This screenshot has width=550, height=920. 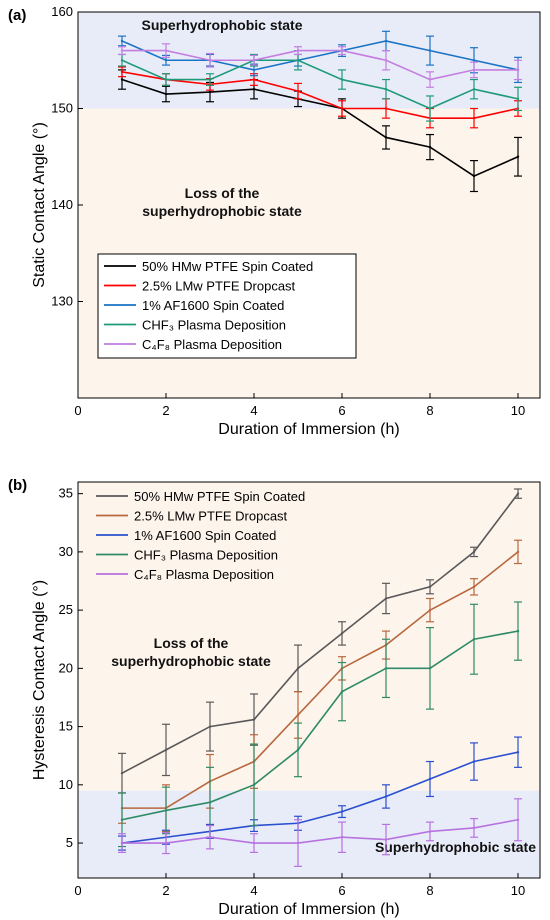 What do you see at coordinates (518, 410) in the screenshot?
I see `x-tick-label: 10` at bounding box center [518, 410].